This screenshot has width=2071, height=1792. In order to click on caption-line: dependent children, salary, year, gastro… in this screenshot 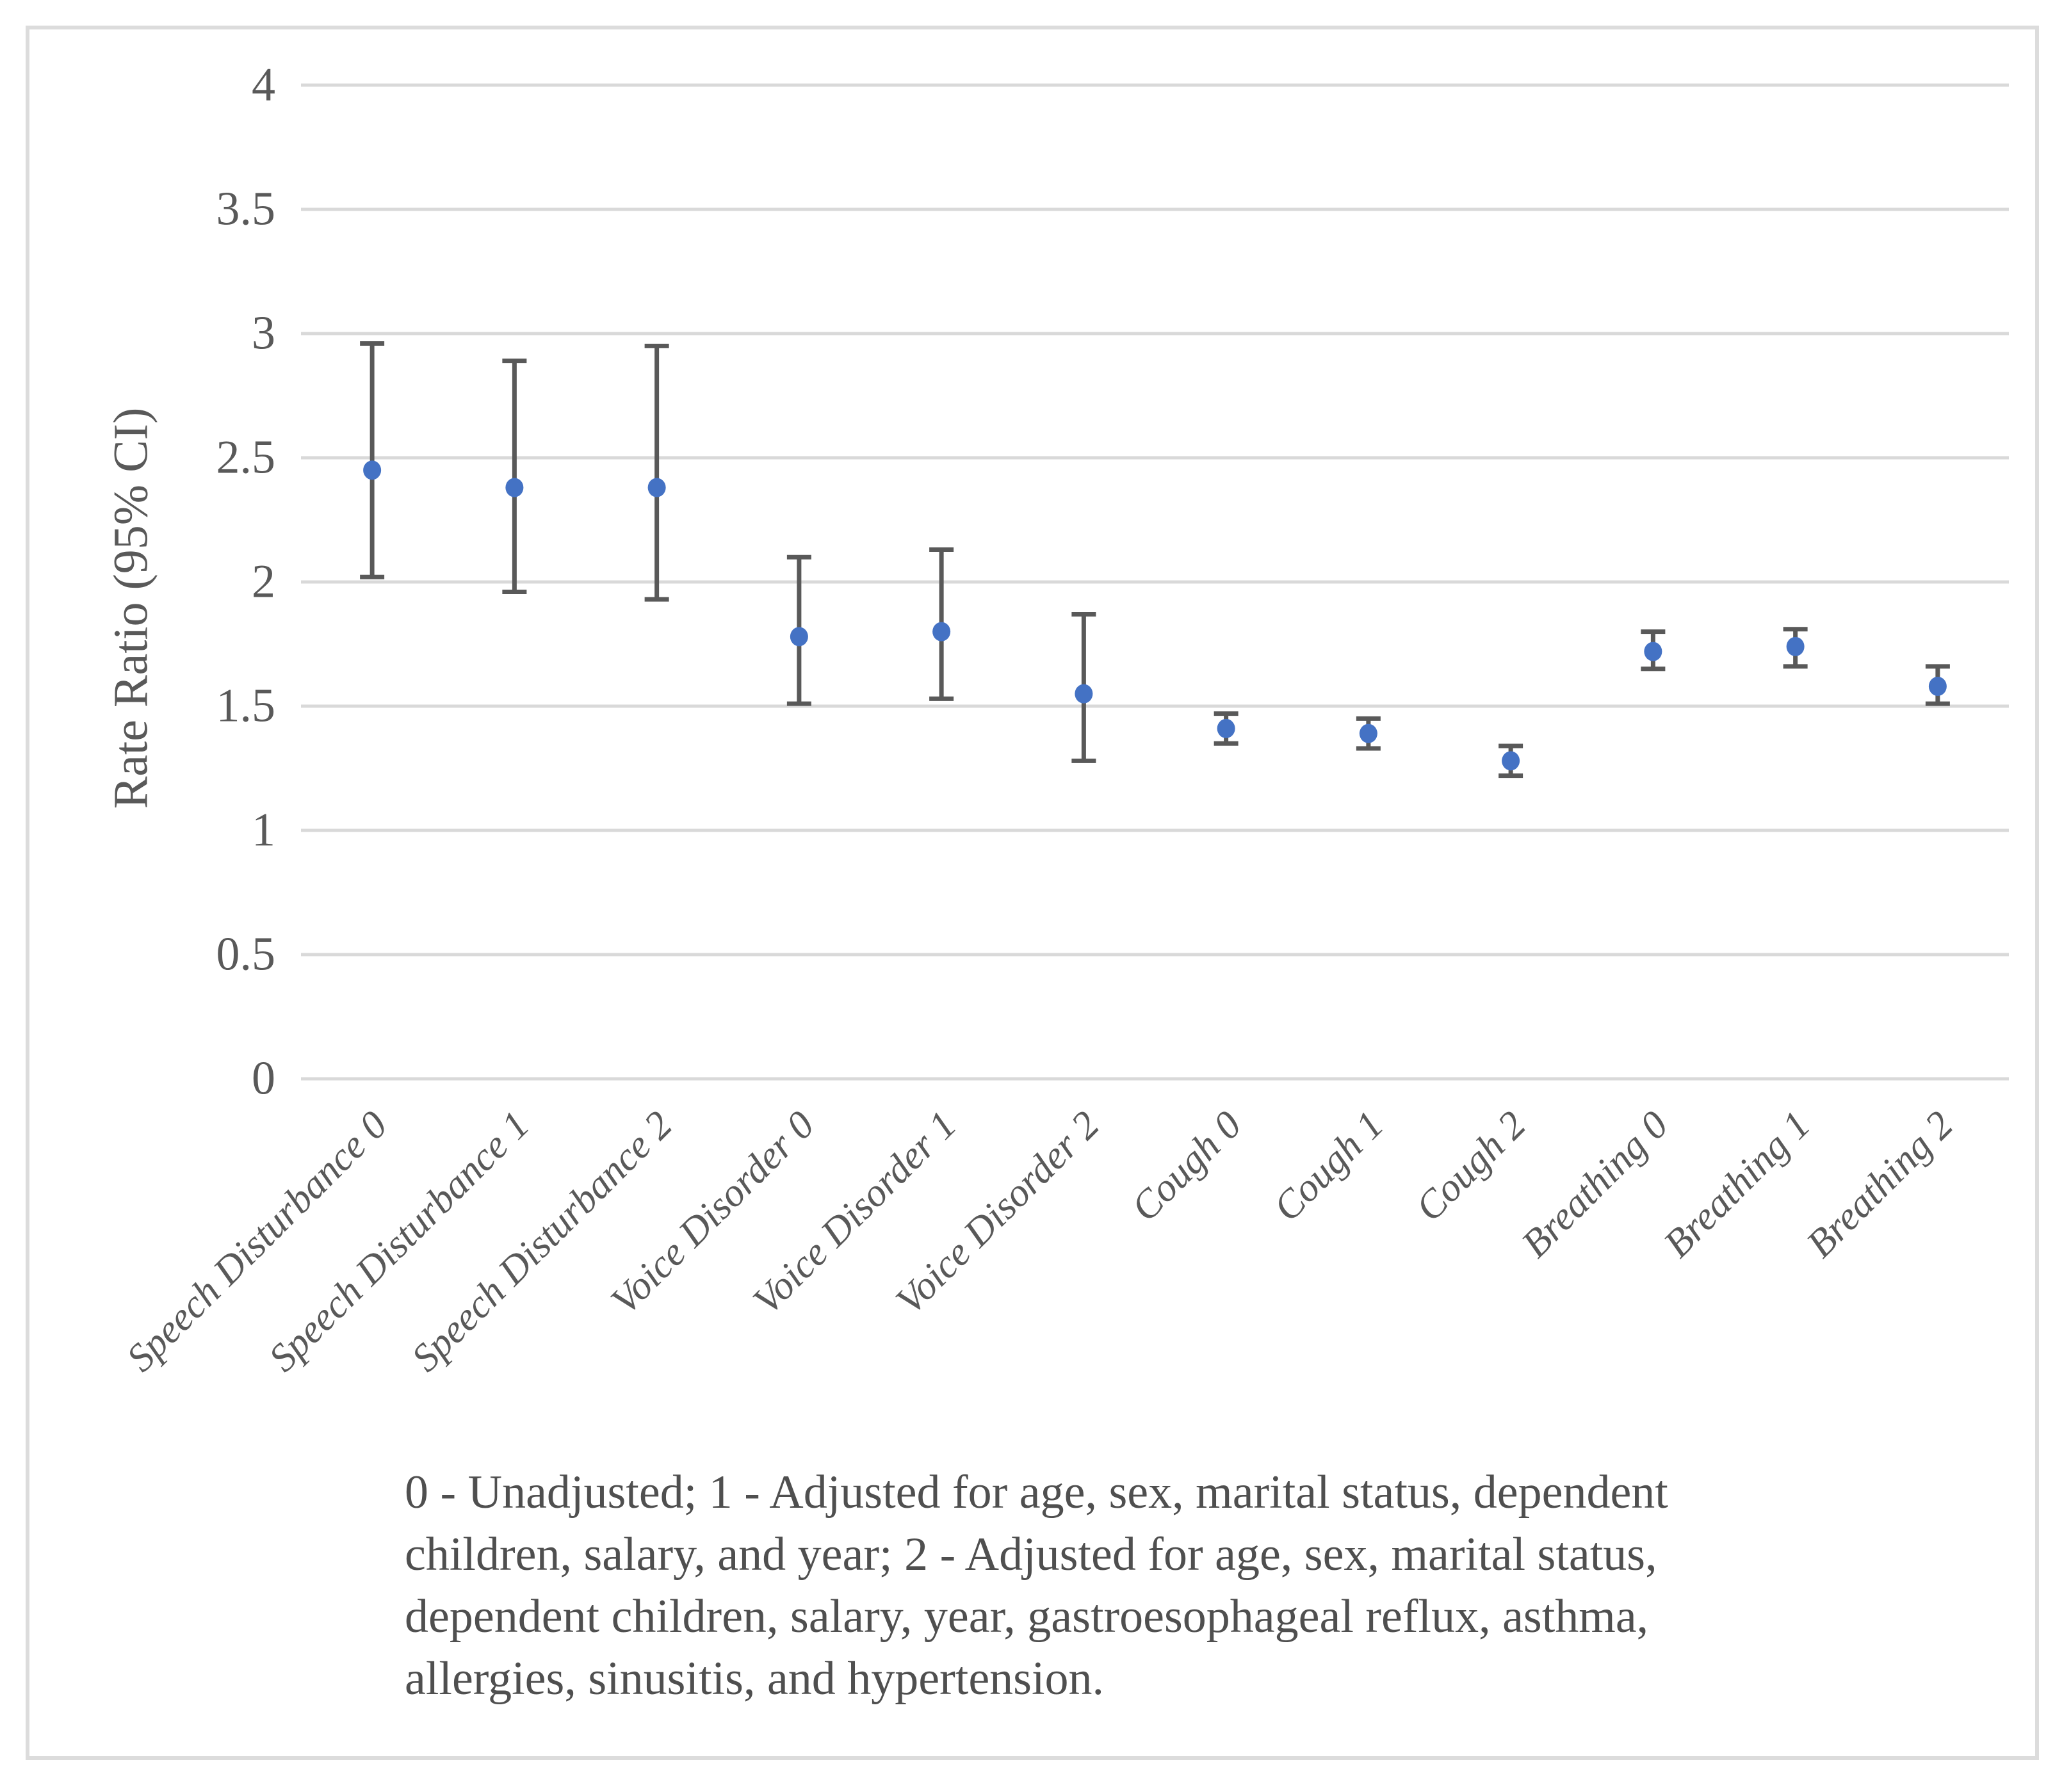, I will do `click(1027, 1616)`.